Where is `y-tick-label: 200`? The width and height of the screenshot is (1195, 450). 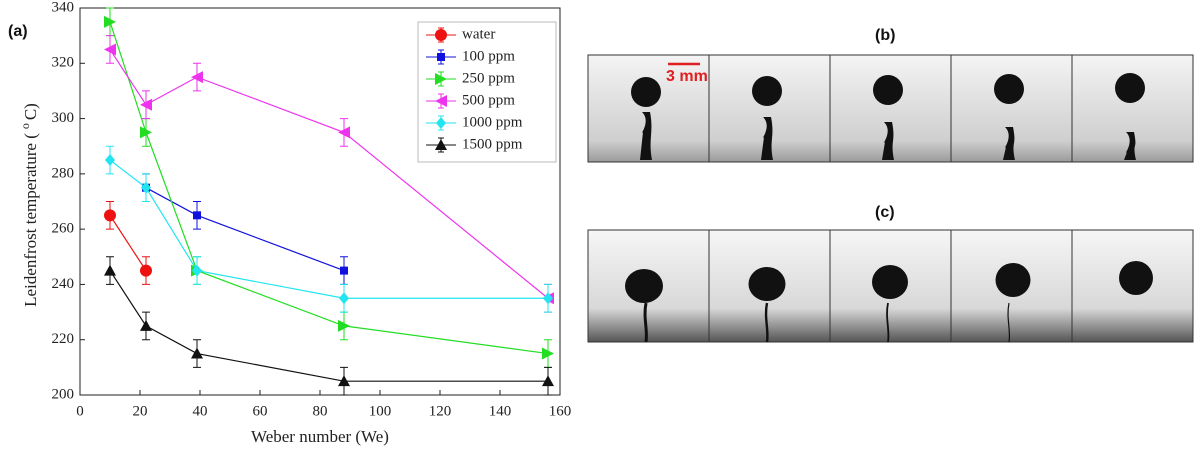
y-tick-label: 200 is located at coordinates (63, 394).